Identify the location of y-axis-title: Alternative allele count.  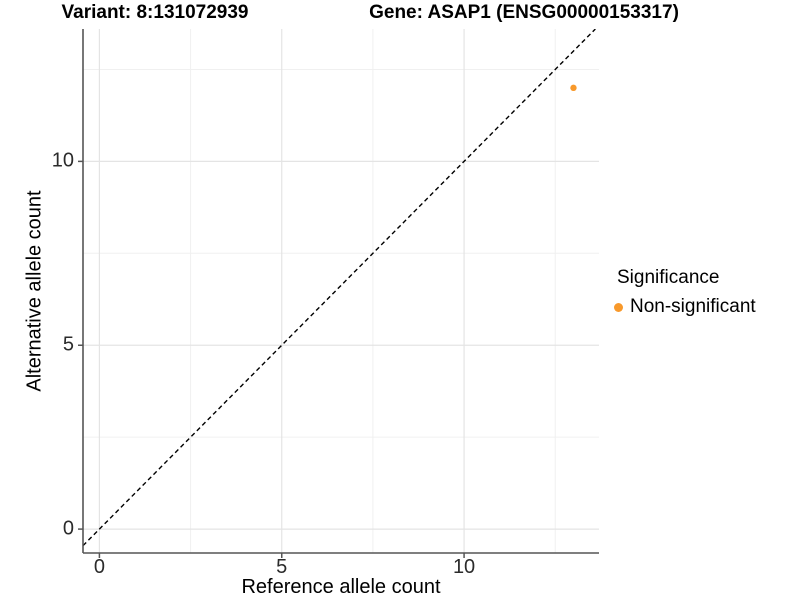
(34, 291).